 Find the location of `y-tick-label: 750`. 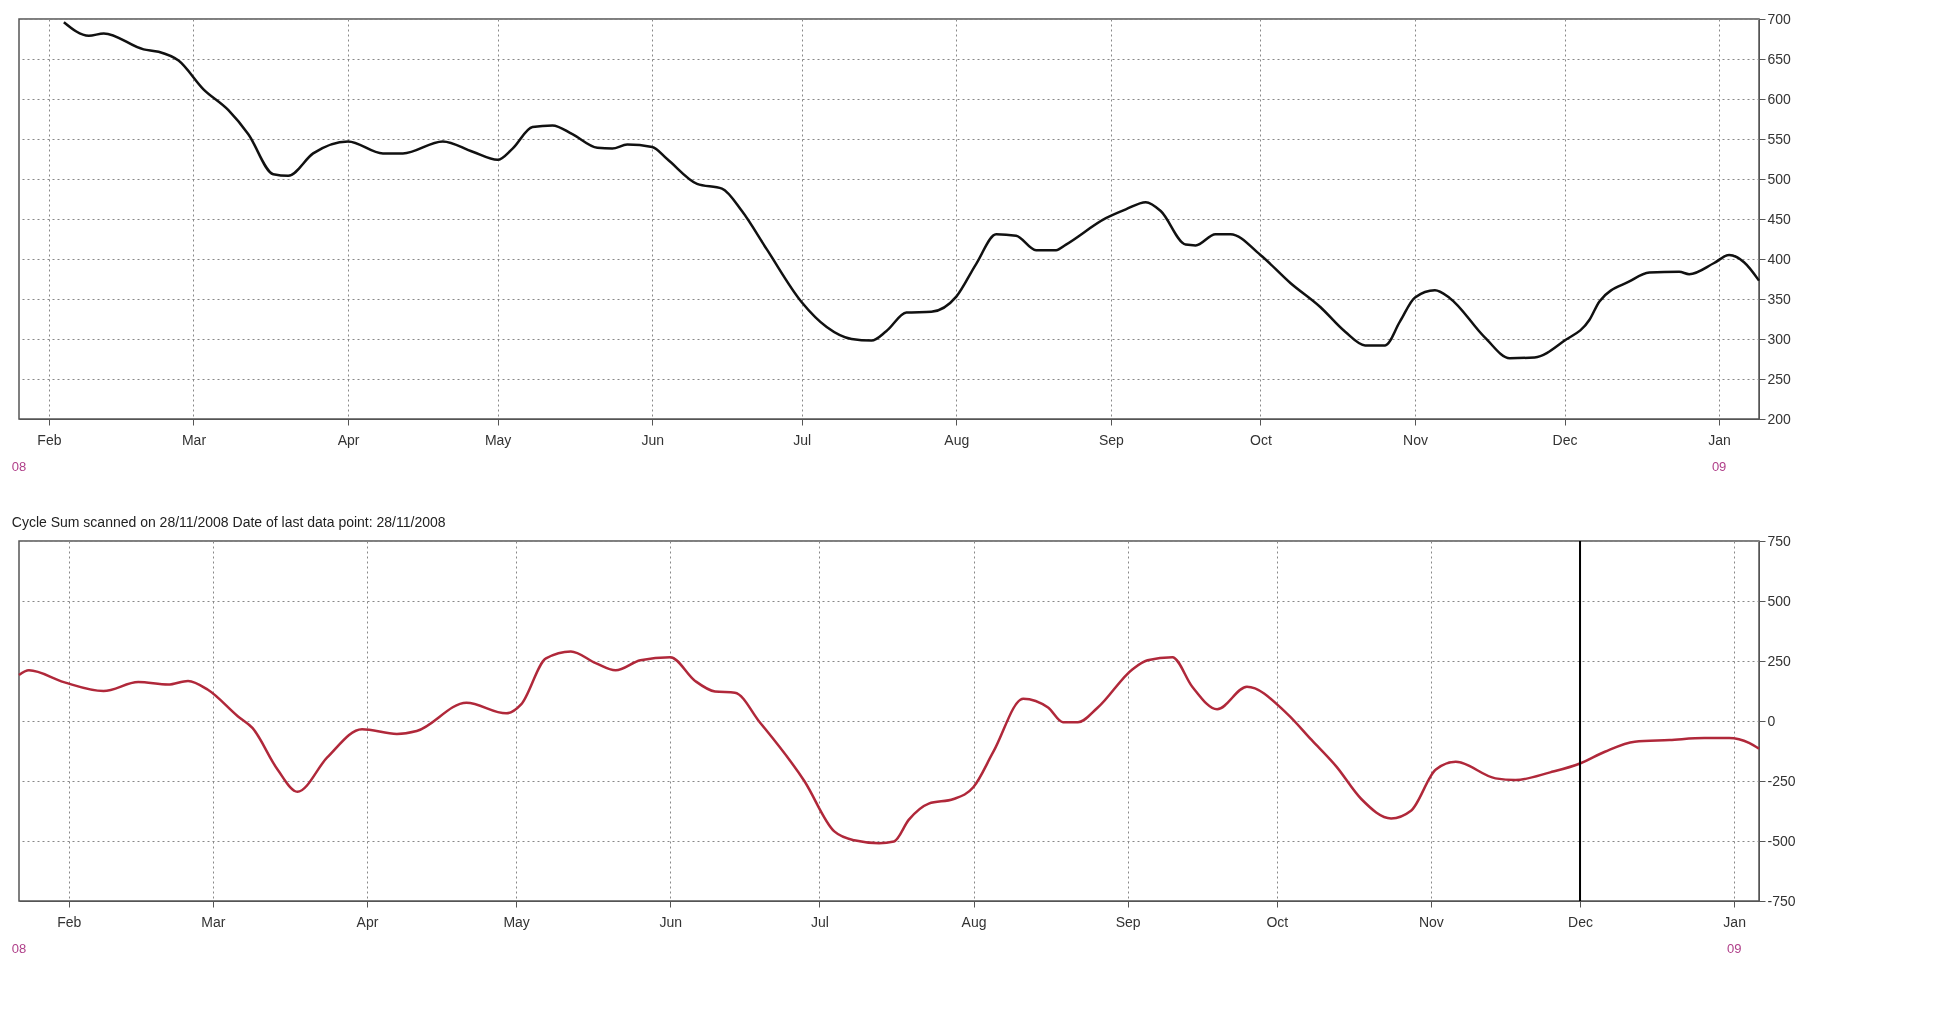

y-tick-label: 750 is located at coordinates (1779, 540).